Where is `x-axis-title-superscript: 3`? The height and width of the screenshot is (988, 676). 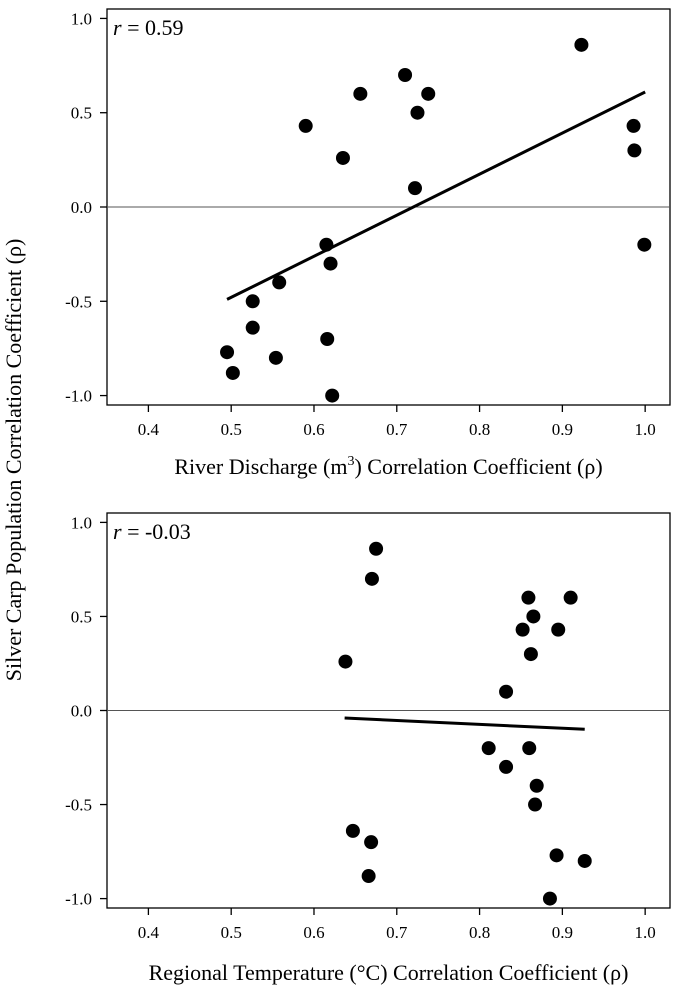
x-axis-title-superscript: 3 is located at coordinates (350, 461).